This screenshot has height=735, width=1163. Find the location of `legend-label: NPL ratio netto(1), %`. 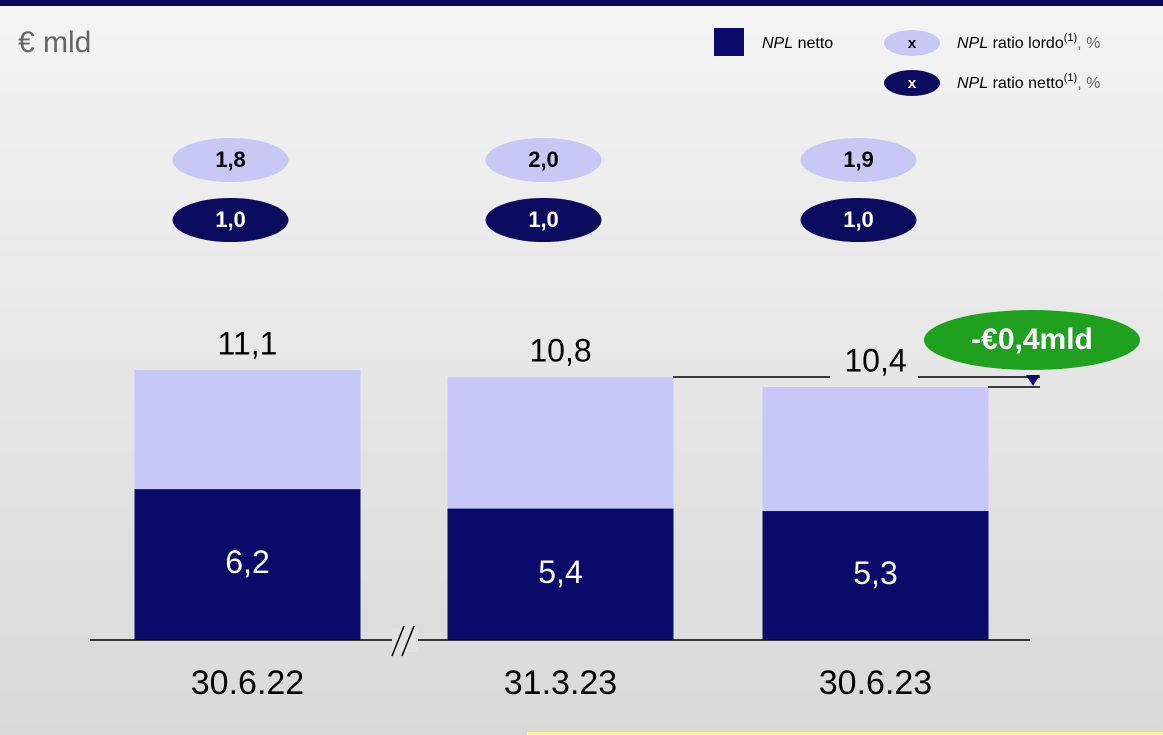

legend-label: NPL ratio netto(1), % is located at coordinates (1028, 82).